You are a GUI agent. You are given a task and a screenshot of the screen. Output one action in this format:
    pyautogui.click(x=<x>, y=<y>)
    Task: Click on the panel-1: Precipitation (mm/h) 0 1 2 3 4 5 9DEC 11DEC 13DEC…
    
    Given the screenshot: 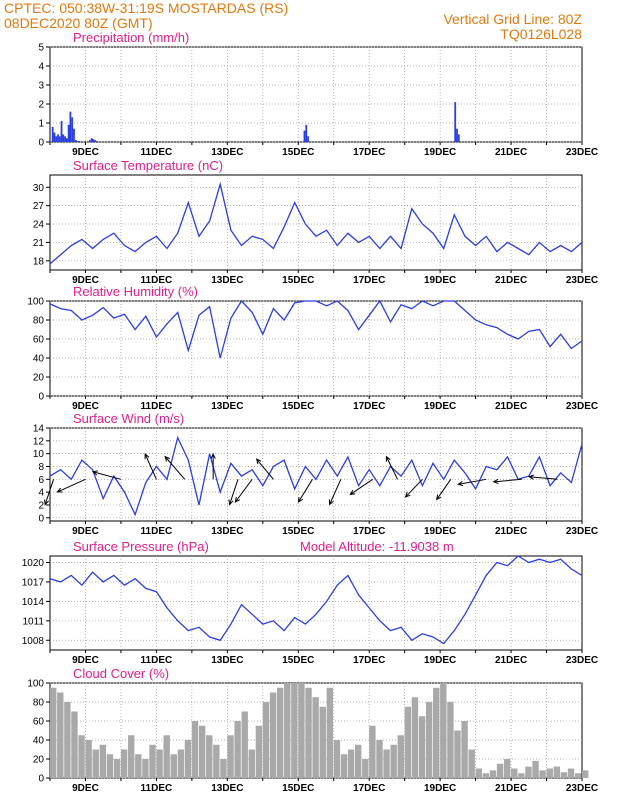 What is the action you would take?
    pyautogui.click(x=318, y=94)
    